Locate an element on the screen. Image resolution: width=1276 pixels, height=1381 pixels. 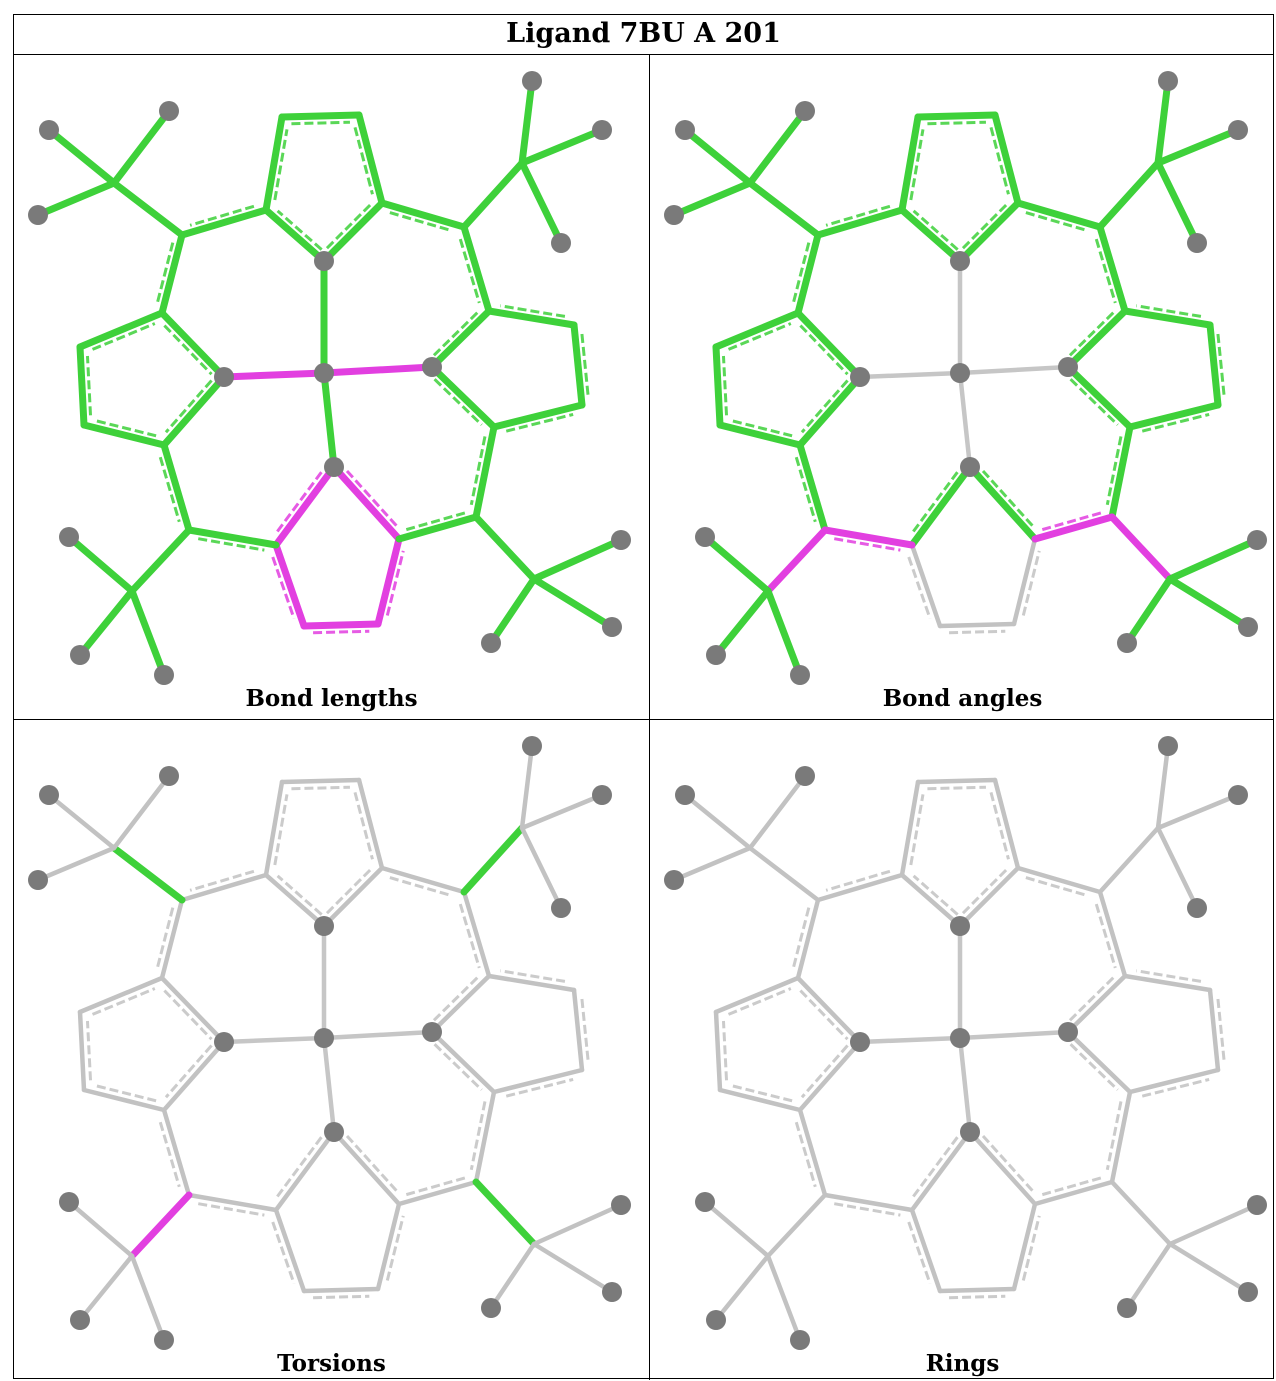
bridge-bond is located at coordinates (868, 537).